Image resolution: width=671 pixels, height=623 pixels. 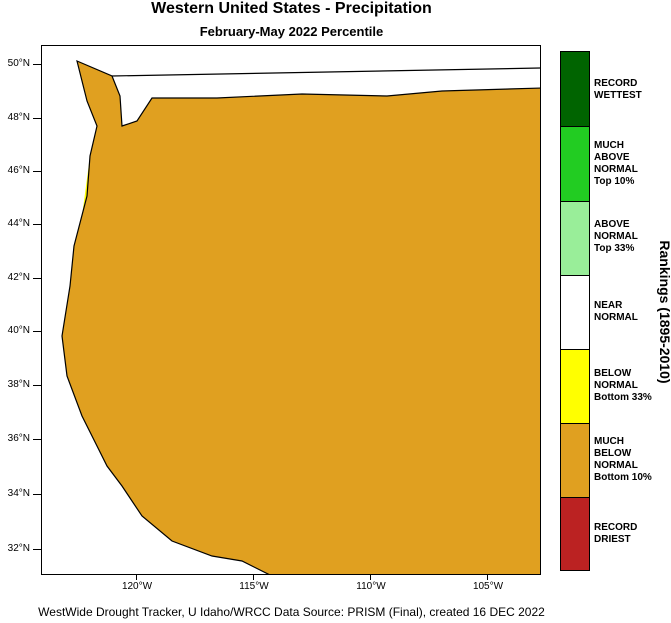 What do you see at coordinates (18, 117) in the screenshot?
I see `lat-label-48: 48°N` at bounding box center [18, 117].